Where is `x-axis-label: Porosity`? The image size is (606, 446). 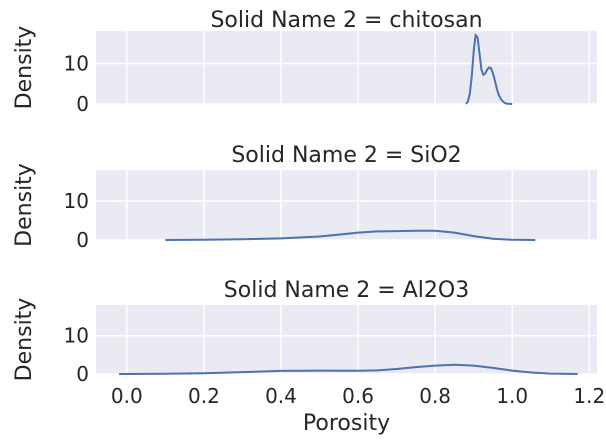
x-axis-label: Porosity is located at coordinates (346, 423).